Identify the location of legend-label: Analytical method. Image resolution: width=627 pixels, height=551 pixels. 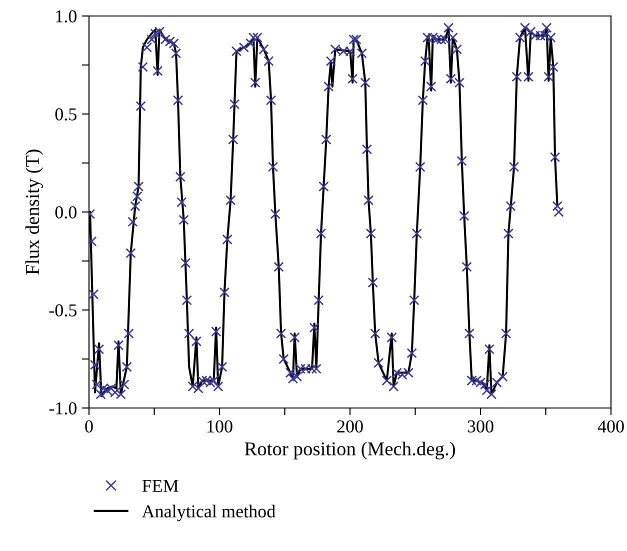
(209, 513).